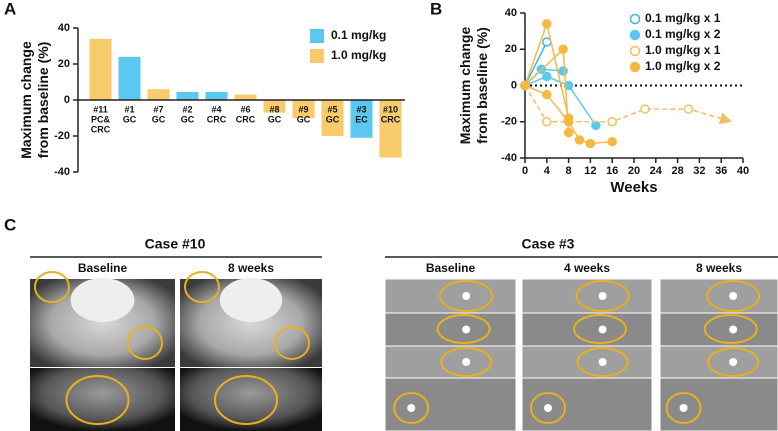  What do you see at coordinates (677, 171) in the screenshot?
I see `x-tick-label: 28` at bounding box center [677, 171].